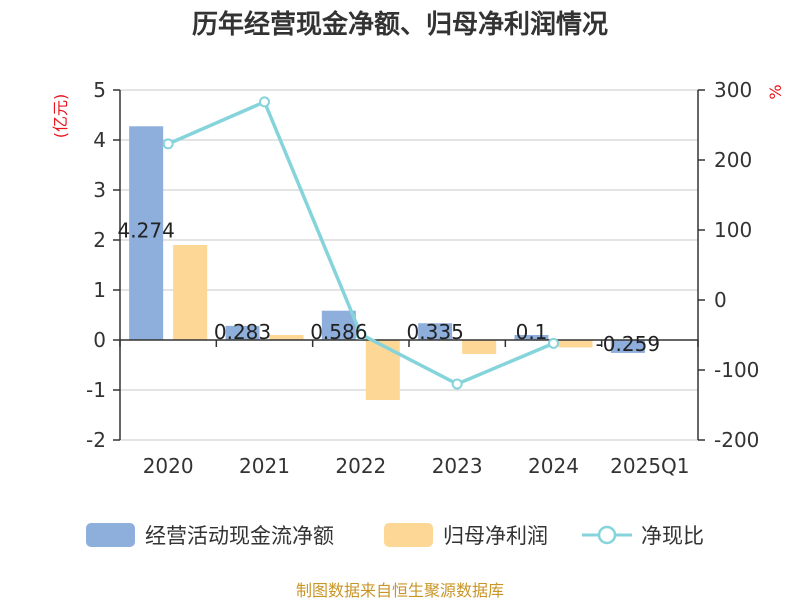  What do you see at coordinates (607, 535) in the screenshot?
I see `legend-marker` at bounding box center [607, 535].